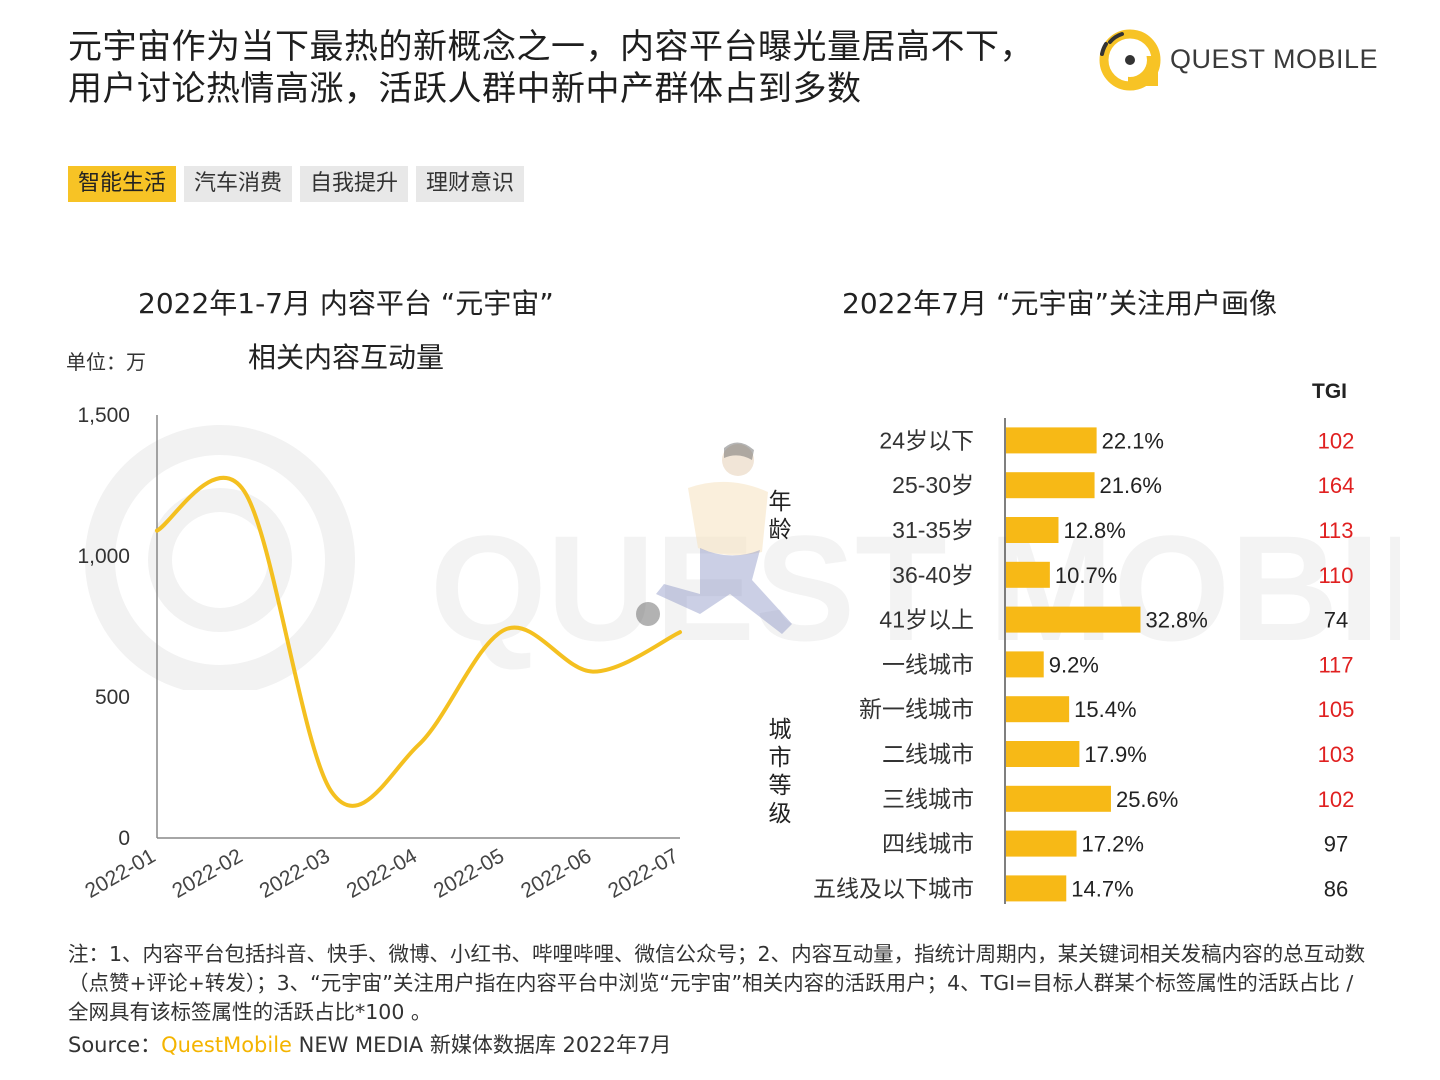  Describe the element at coordinates (926, 620) in the screenshot. I see `bar-category-label: 41岁以上` at that location.